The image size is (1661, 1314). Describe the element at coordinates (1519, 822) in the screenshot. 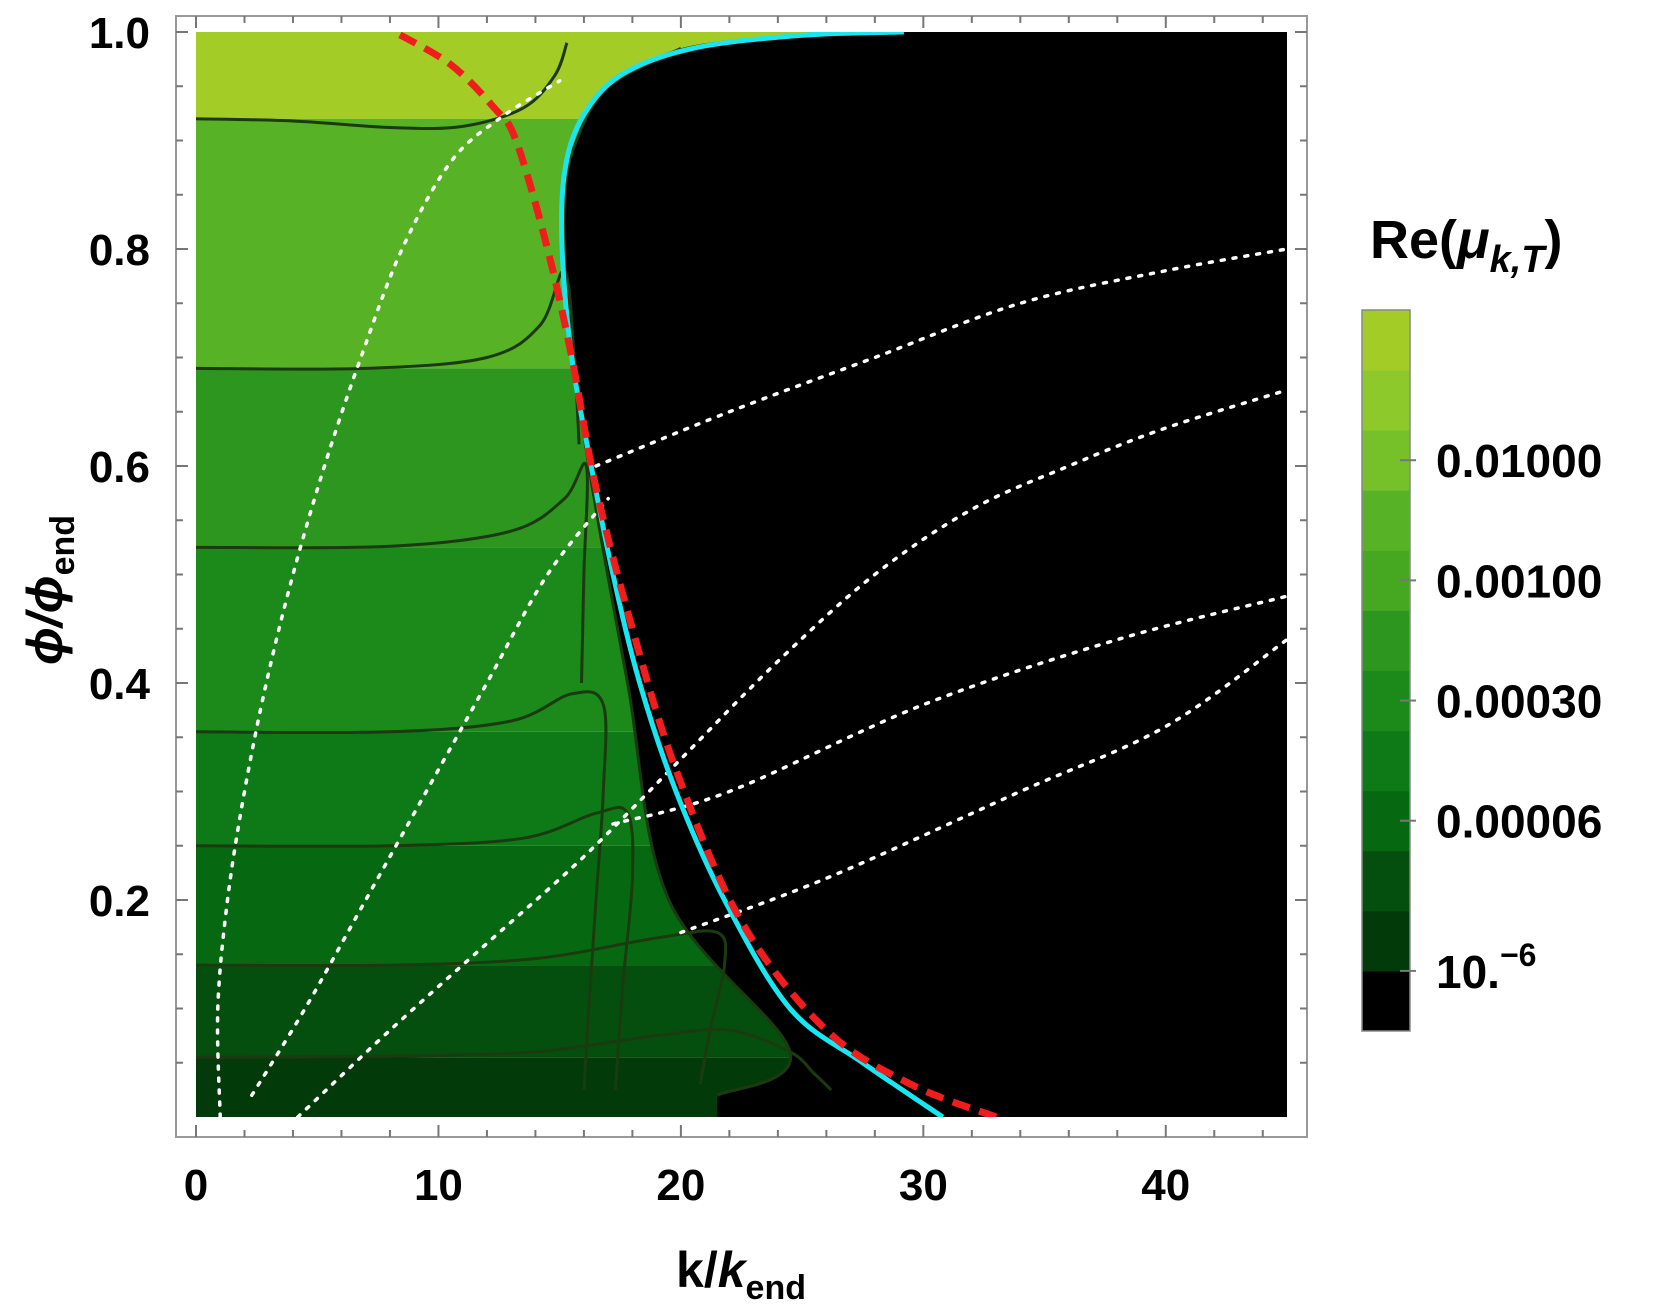

I see `colorbar-label: 0.00006` at that location.